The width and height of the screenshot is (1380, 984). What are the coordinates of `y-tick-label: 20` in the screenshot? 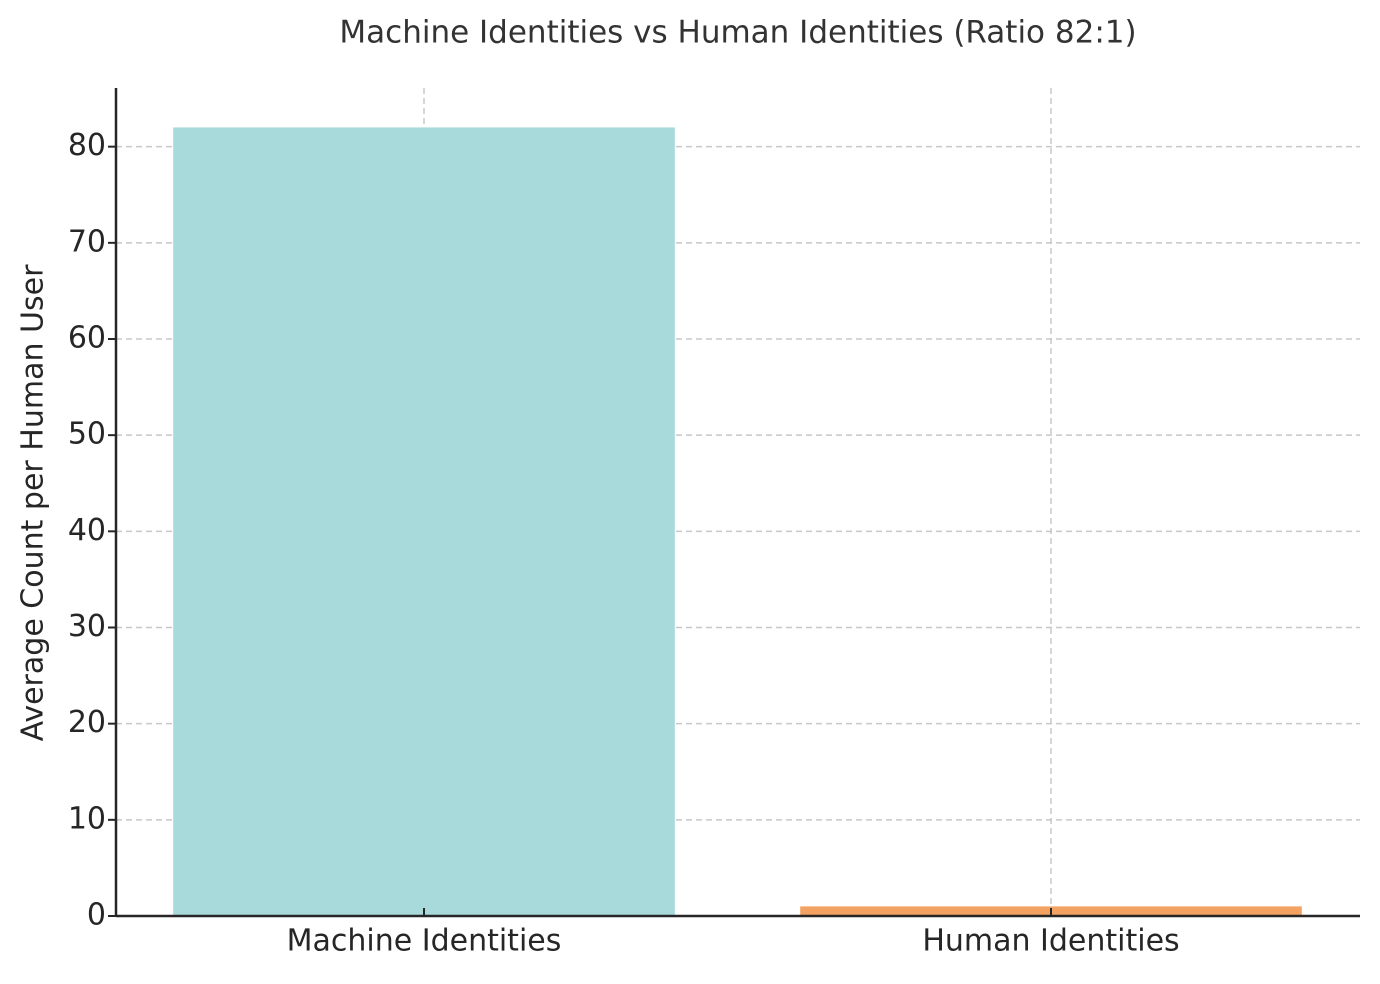 It's located at (87, 722).